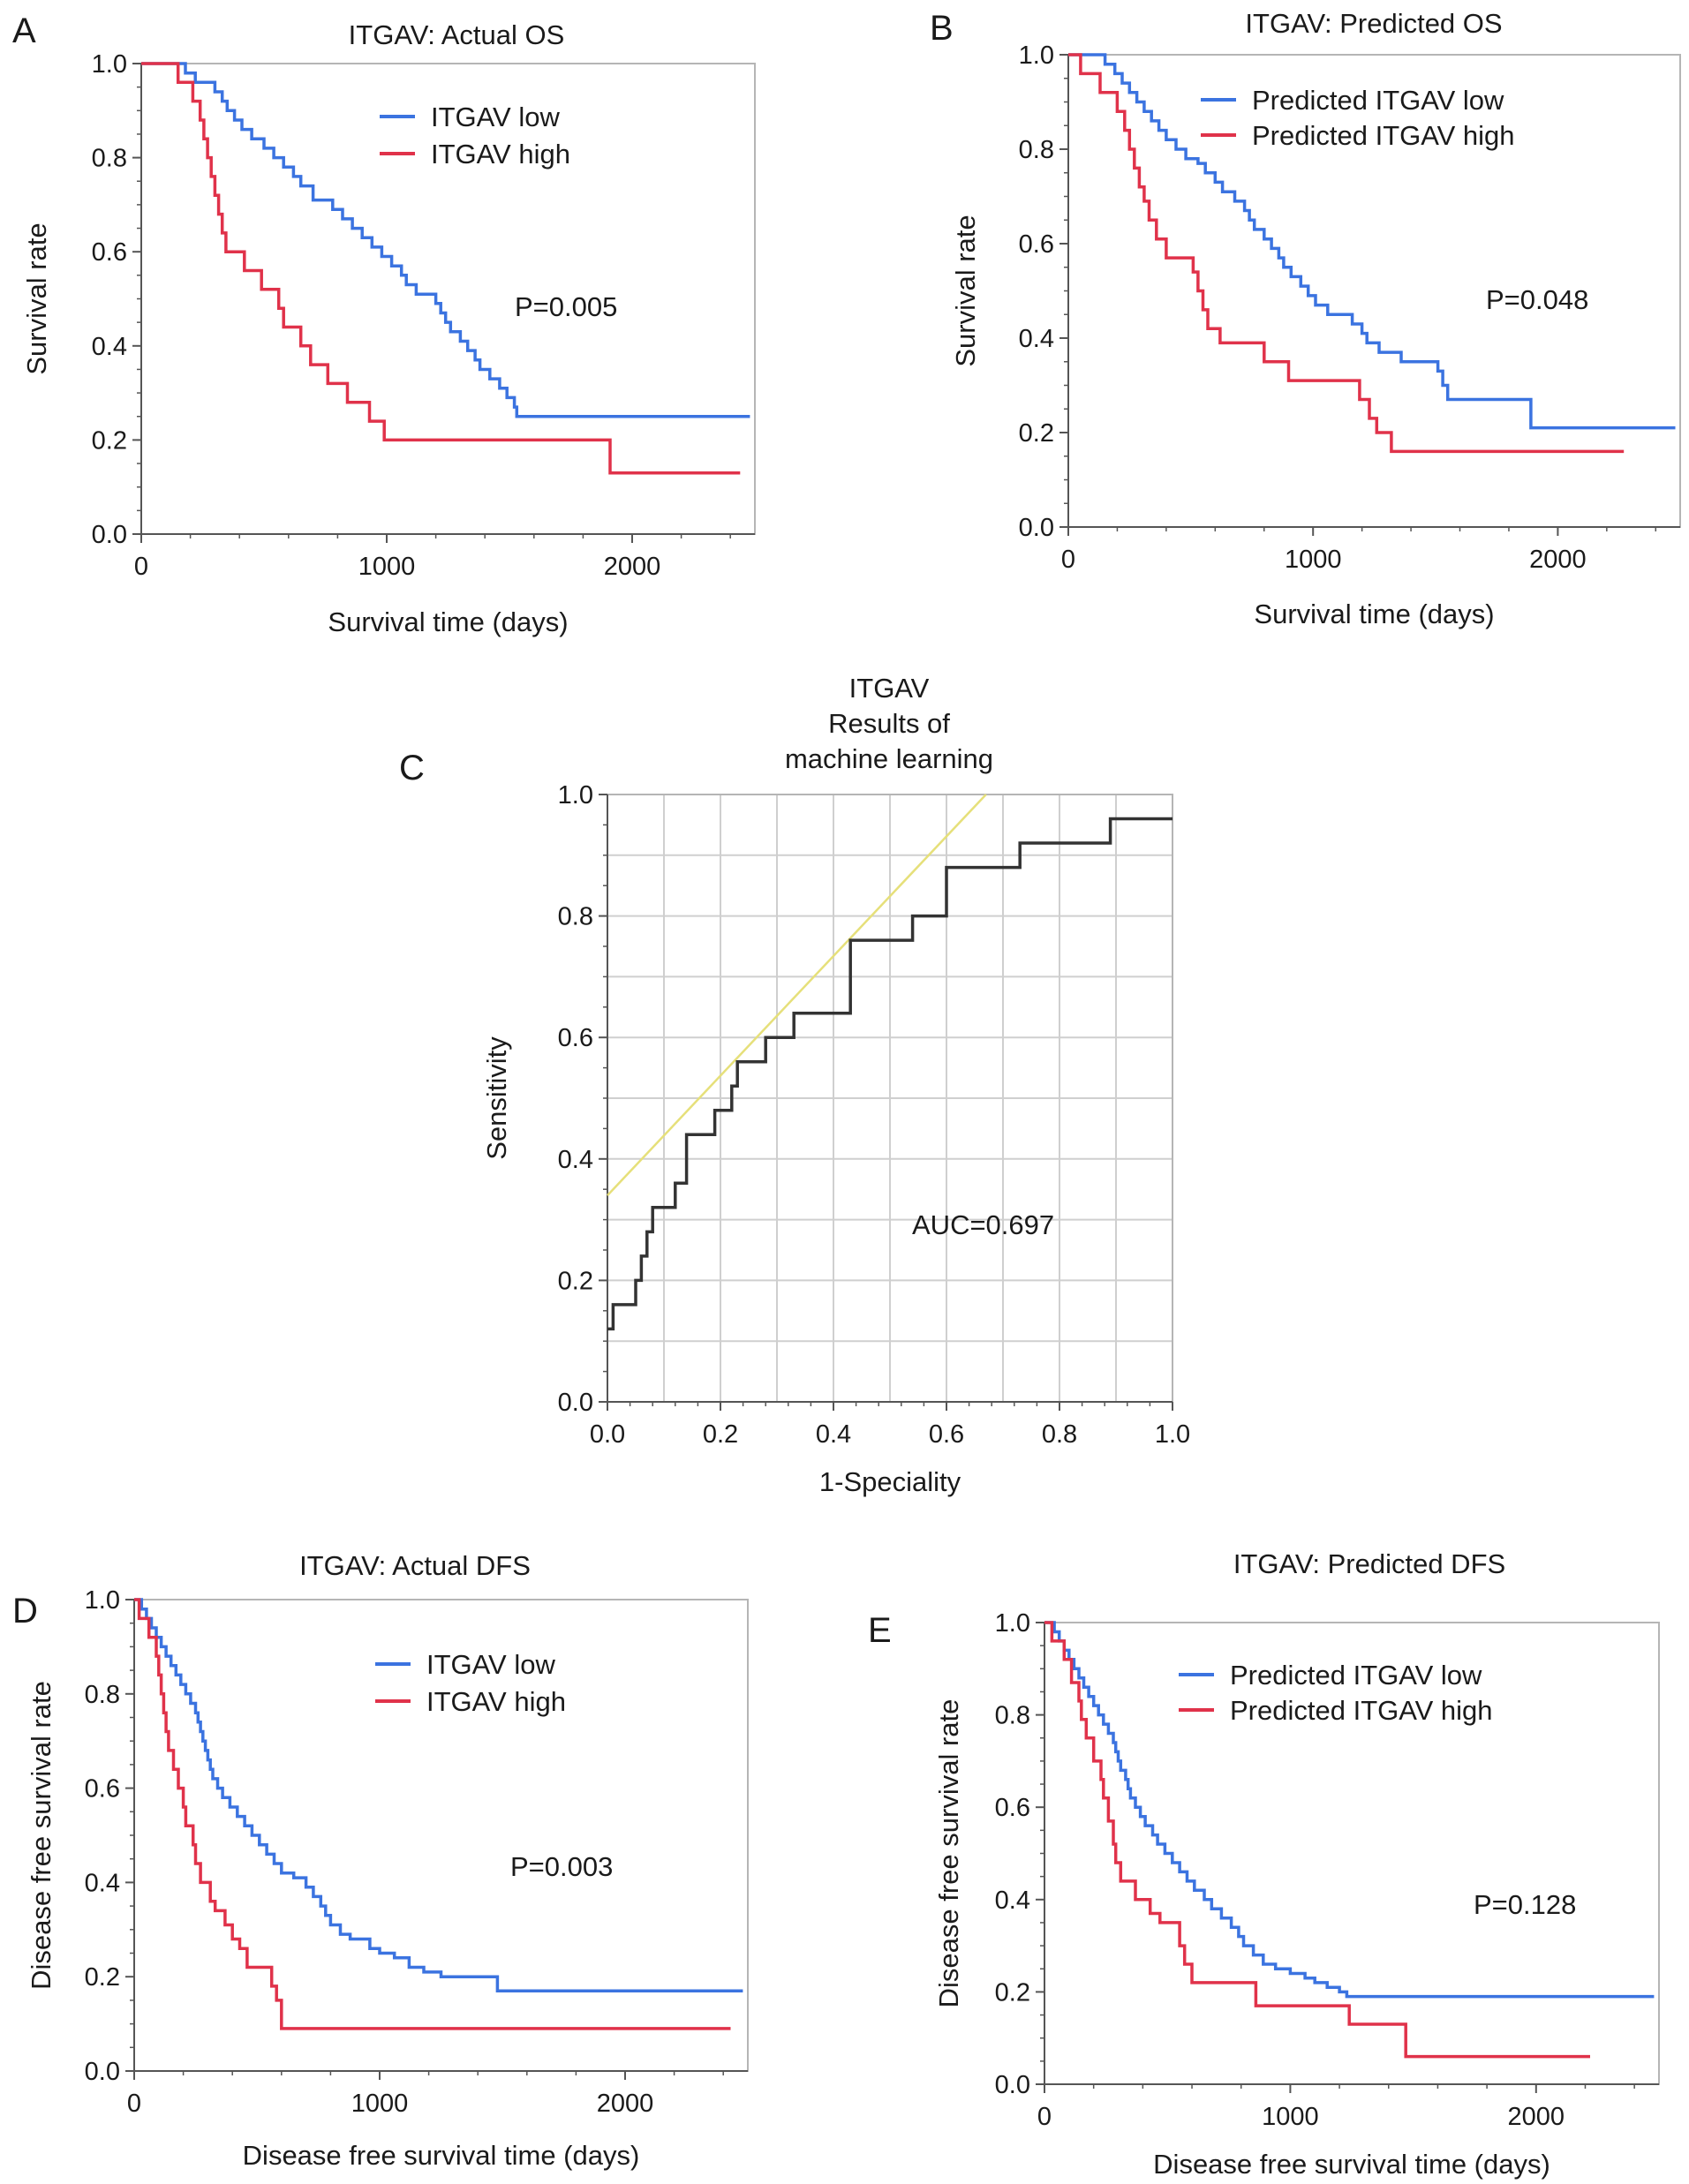 The width and height of the screenshot is (1689, 2184). What do you see at coordinates (889, 724) in the screenshot?
I see `chart-title-line: Results of` at bounding box center [889, 724].